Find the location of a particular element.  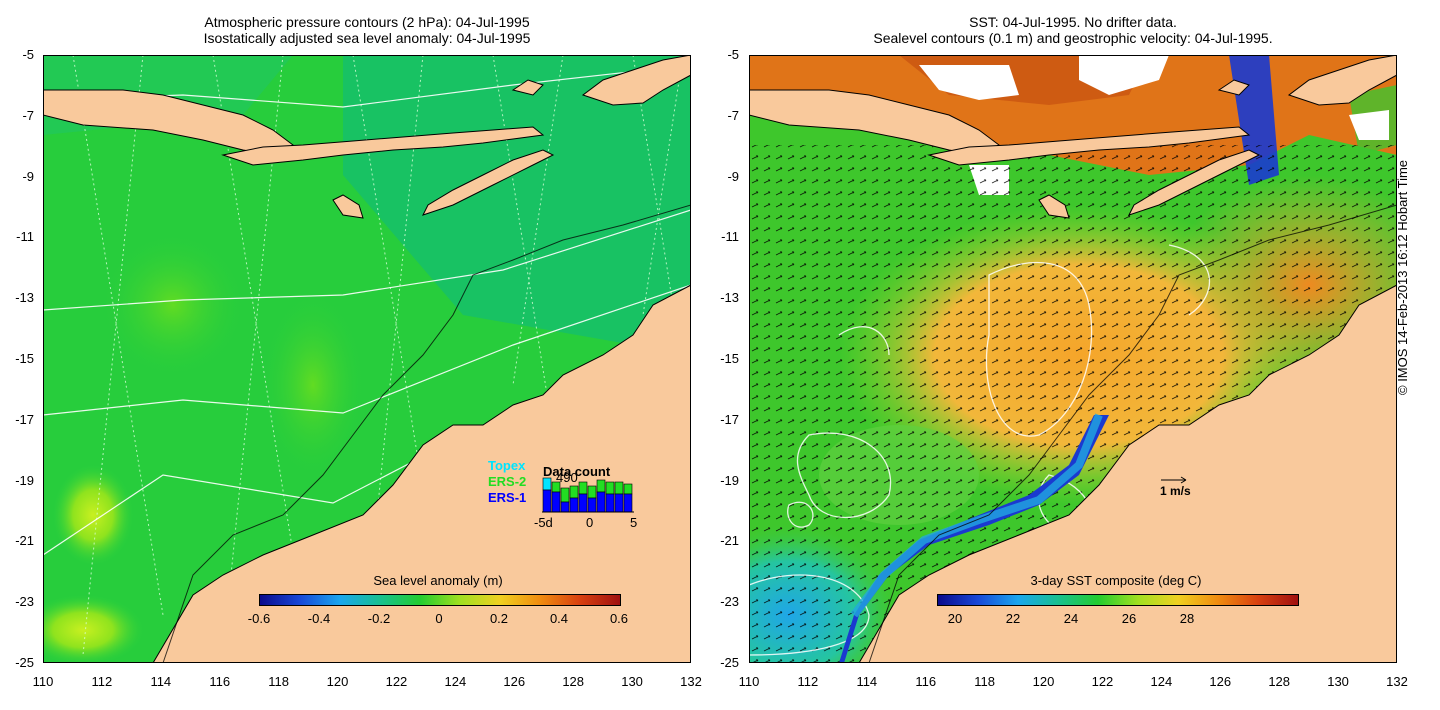

right-x-tick-label: 116 is located at coordinates (926, 681).